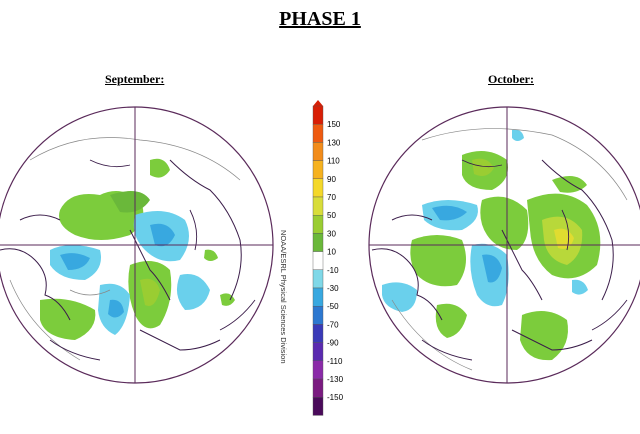  I want to click on color-scale-tick-label: -70, so click(333, 324).